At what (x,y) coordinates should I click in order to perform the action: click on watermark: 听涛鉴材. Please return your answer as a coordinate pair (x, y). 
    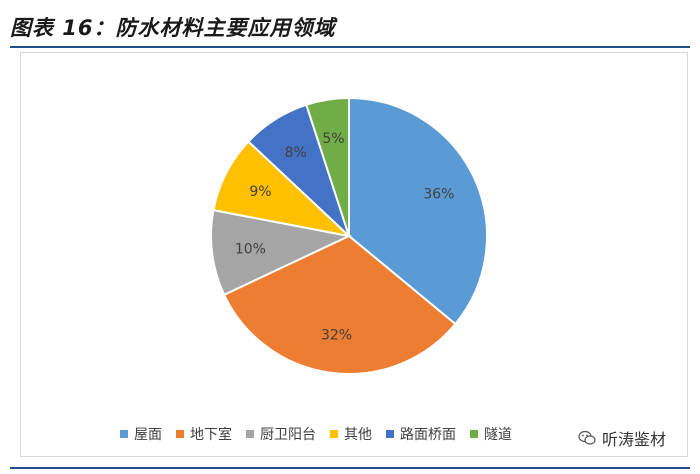
    Looking at the image, I should click on (622, 438).